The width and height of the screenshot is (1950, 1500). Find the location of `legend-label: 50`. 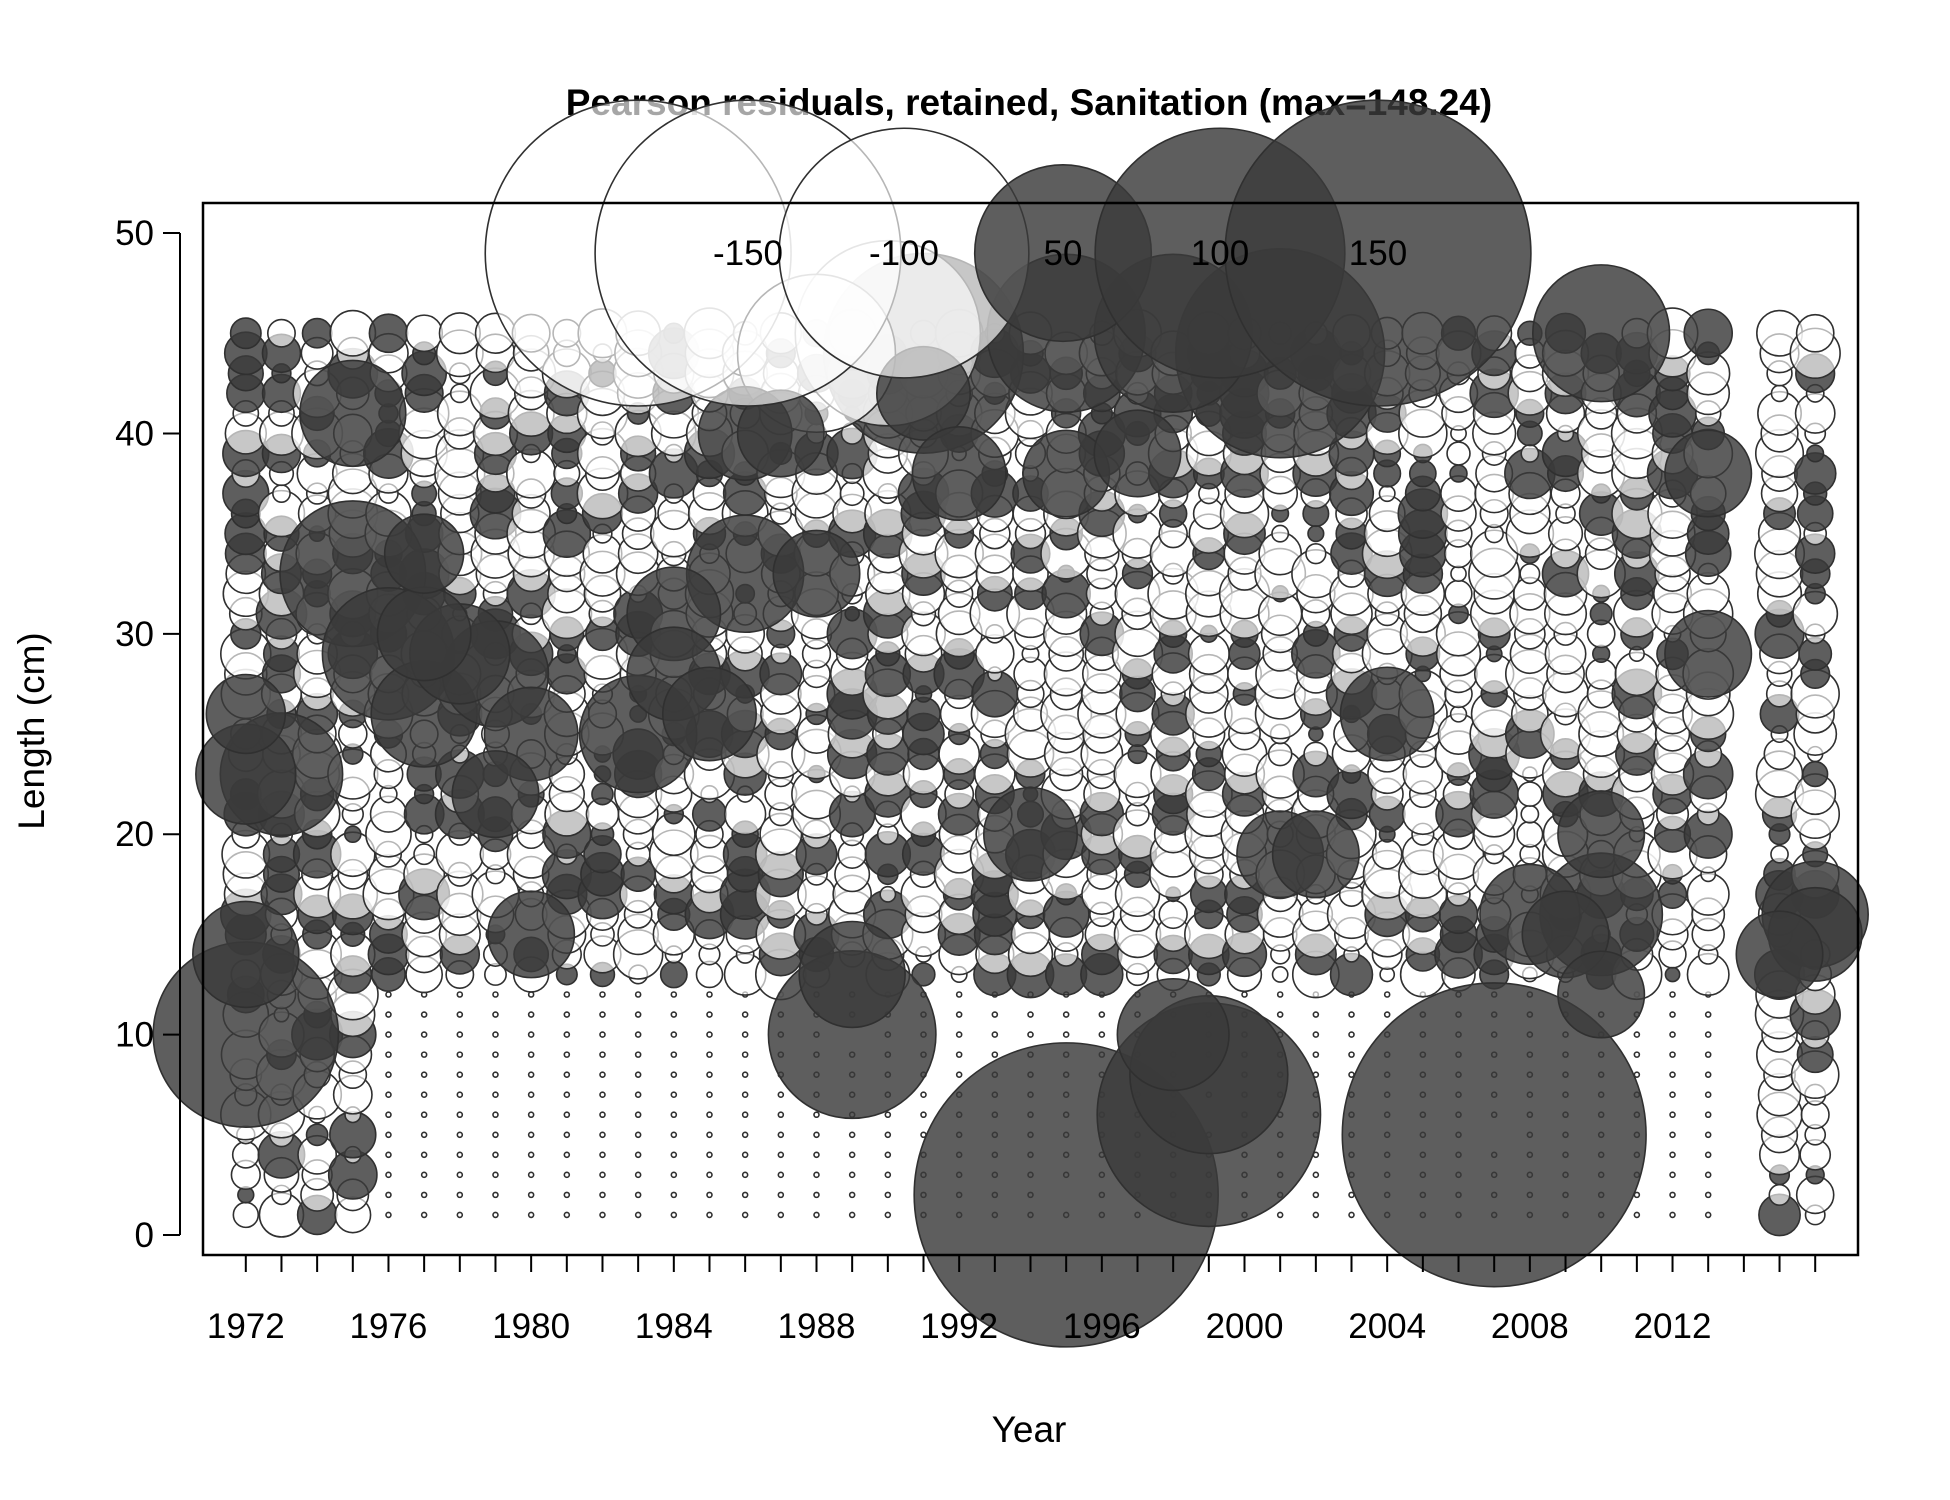

legend-label: 50 is located at coordinates (1063, 253).